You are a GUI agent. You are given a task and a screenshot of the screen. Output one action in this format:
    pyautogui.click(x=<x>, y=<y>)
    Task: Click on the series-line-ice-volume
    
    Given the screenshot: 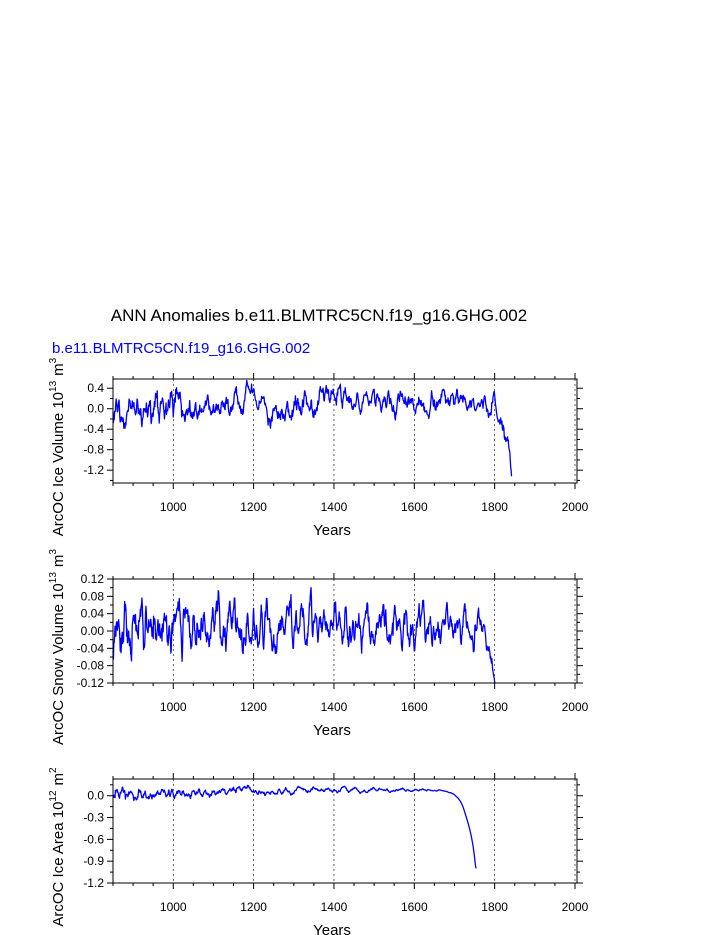 What is the action you would take?
    pyautogui.click(x=312, y=428)
    